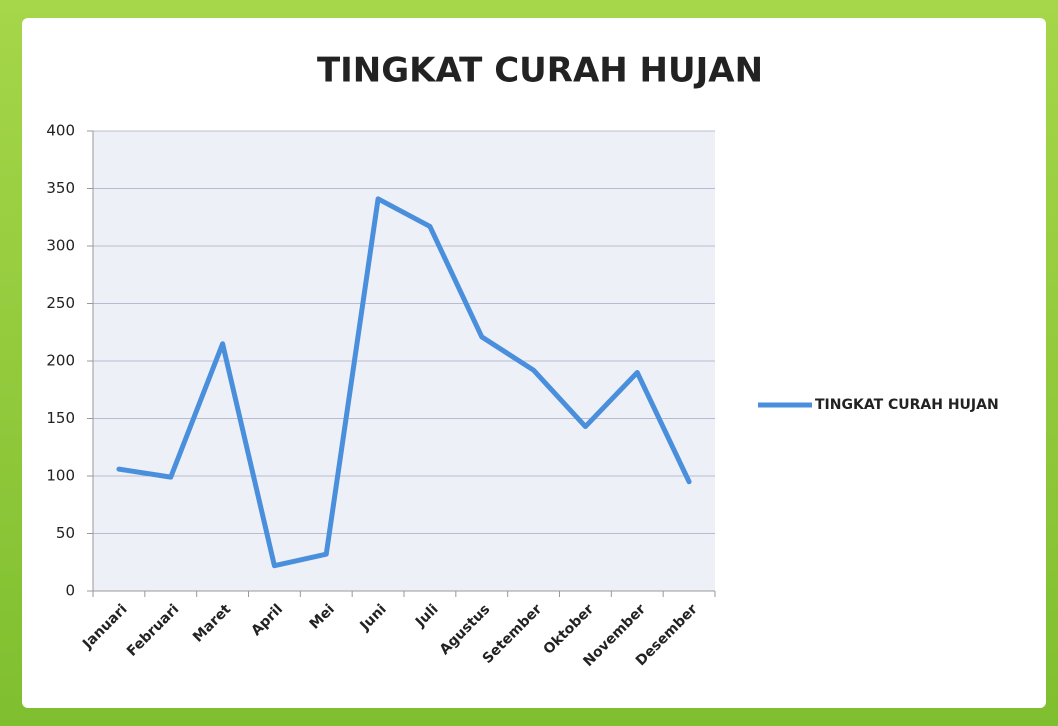 The height and width of the screenshot is (726, 1058). What do you see at coordinates (70, 591) in the screenshot?
I see `y-tick-label: 0` at bounding box center [70, 591].